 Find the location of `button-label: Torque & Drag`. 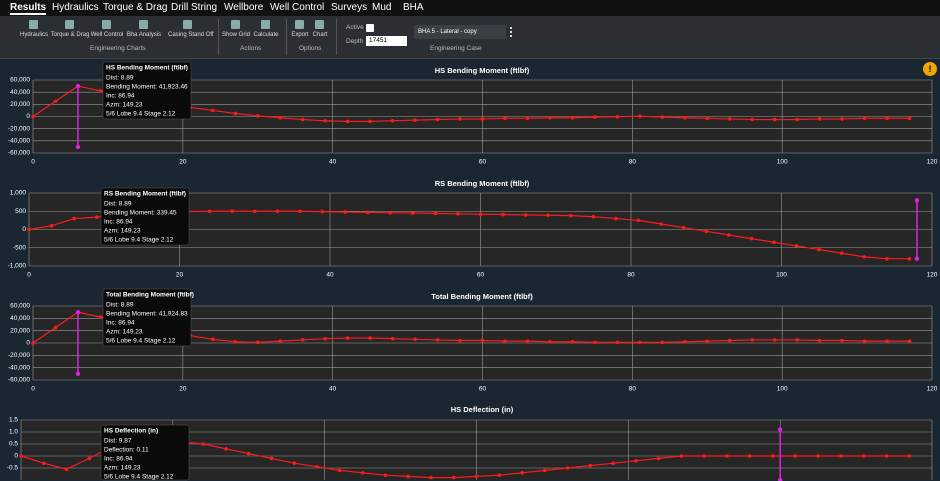

button-label: Torque & Drag is located at coordinates (70, 35).